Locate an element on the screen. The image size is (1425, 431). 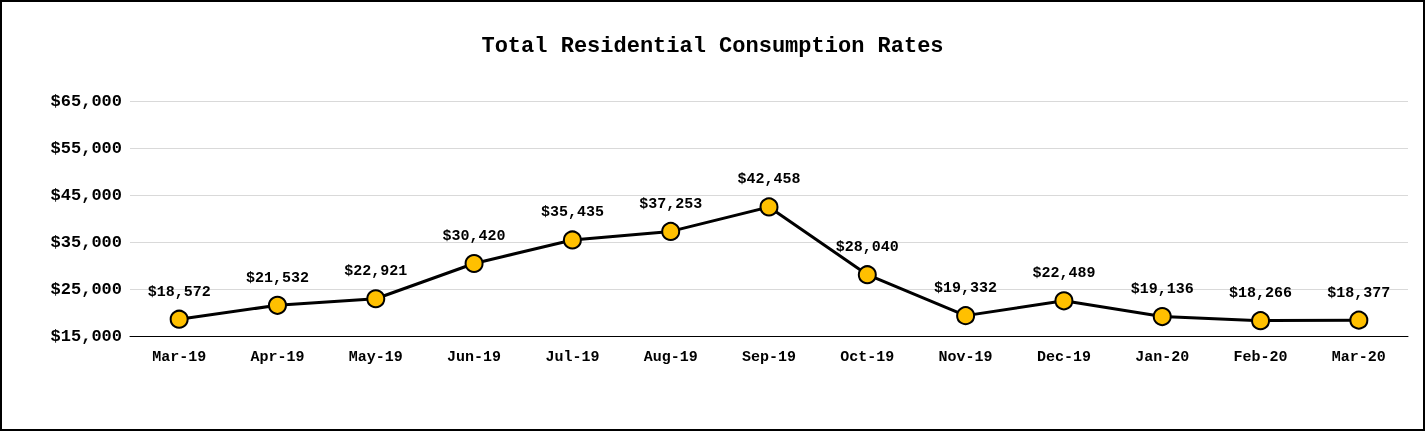
x-tick-label: Oct-19 is located at coordinates (867, 357).